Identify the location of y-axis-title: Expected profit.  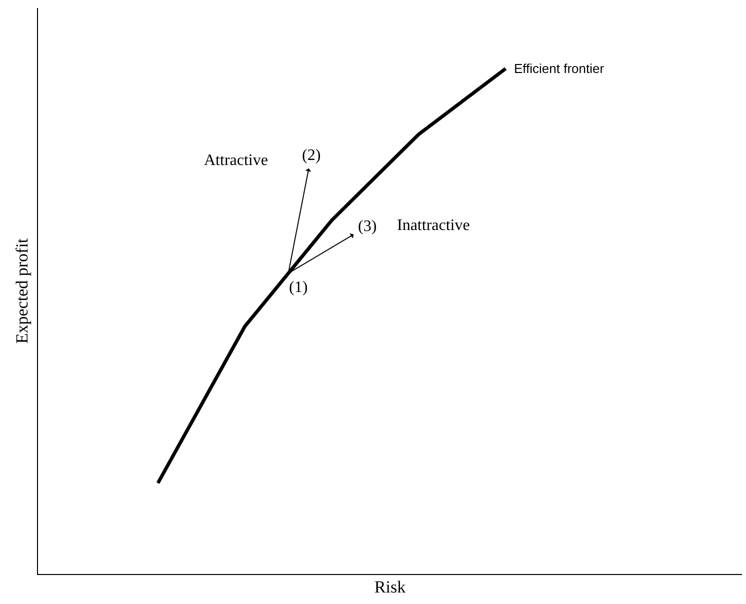
(22, 291).